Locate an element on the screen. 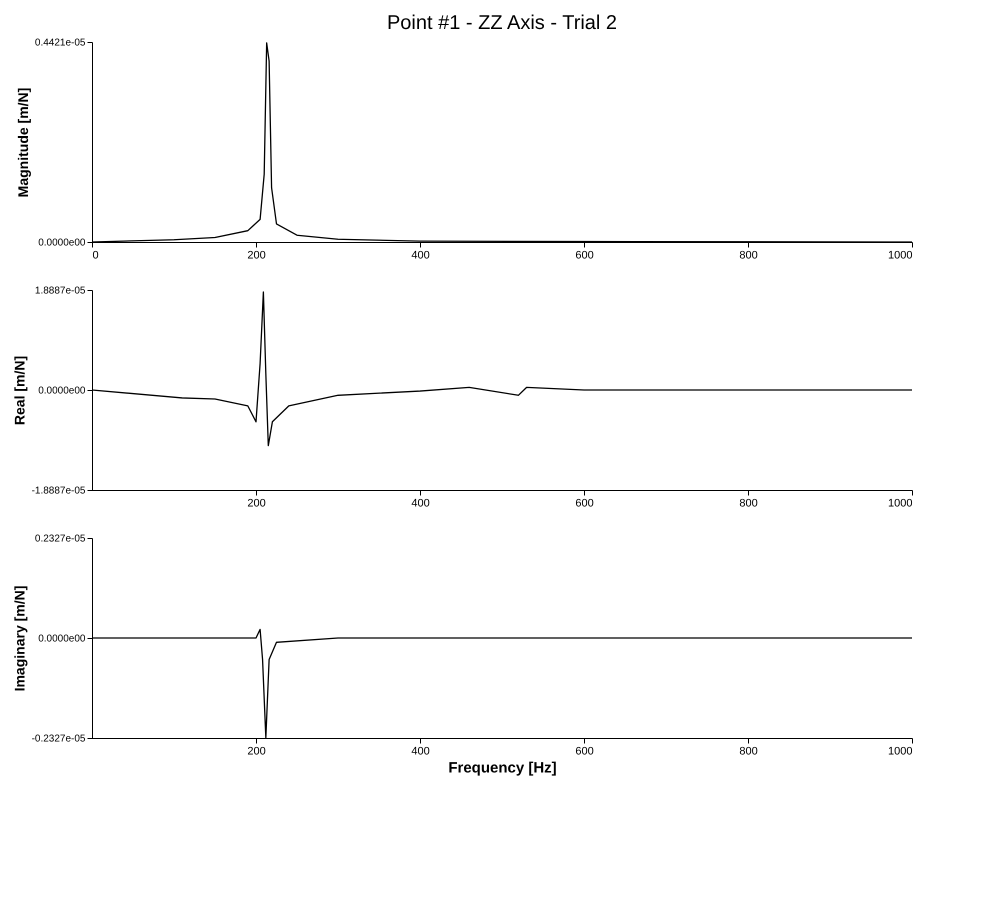  y-axis-title: Magnitude [m/N] is located at coordinates (22, 143).